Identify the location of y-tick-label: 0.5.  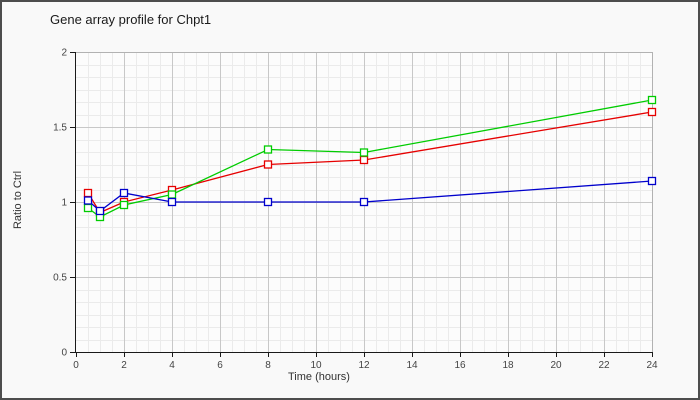
(60, 278).